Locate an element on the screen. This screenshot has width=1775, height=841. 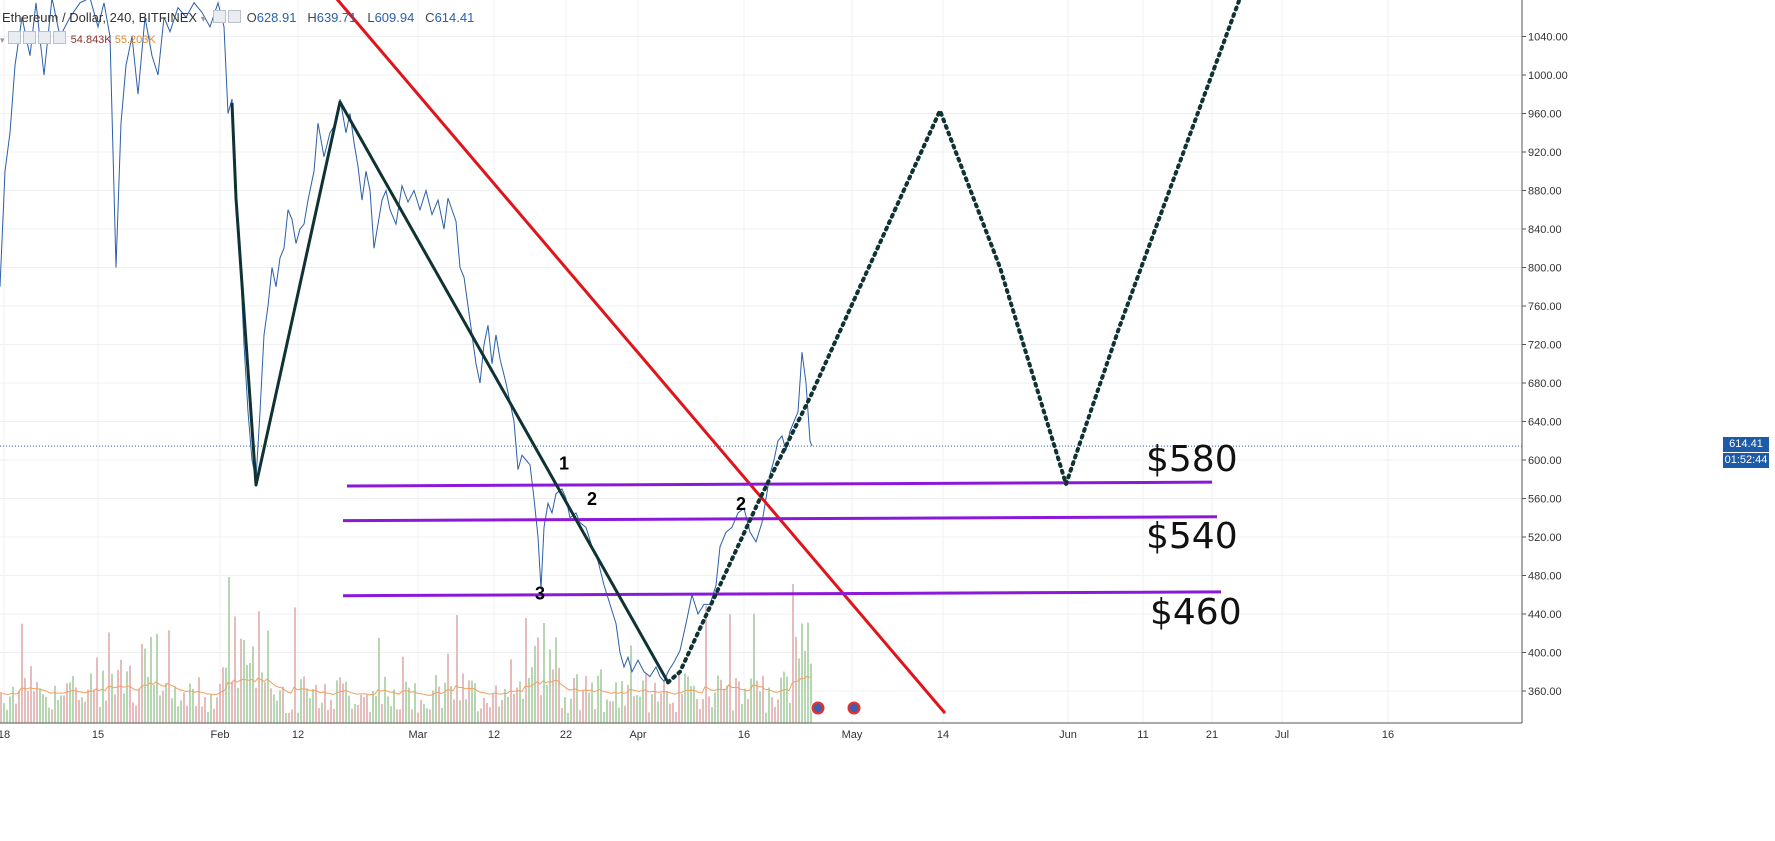
x-tick-label: 14 is located at coordinates (943, 735).